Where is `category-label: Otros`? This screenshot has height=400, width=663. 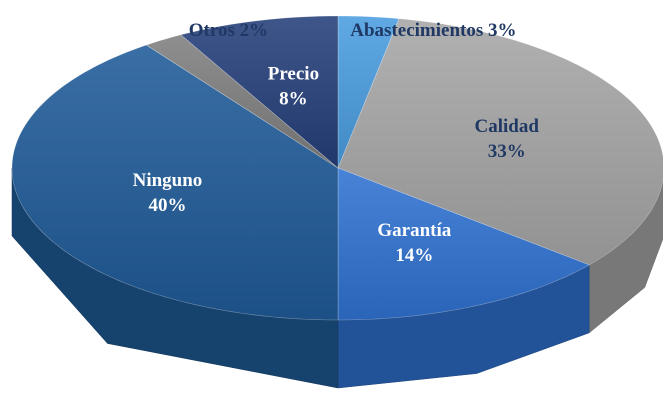 category-label: Otros is located at coordinates (212, 30).